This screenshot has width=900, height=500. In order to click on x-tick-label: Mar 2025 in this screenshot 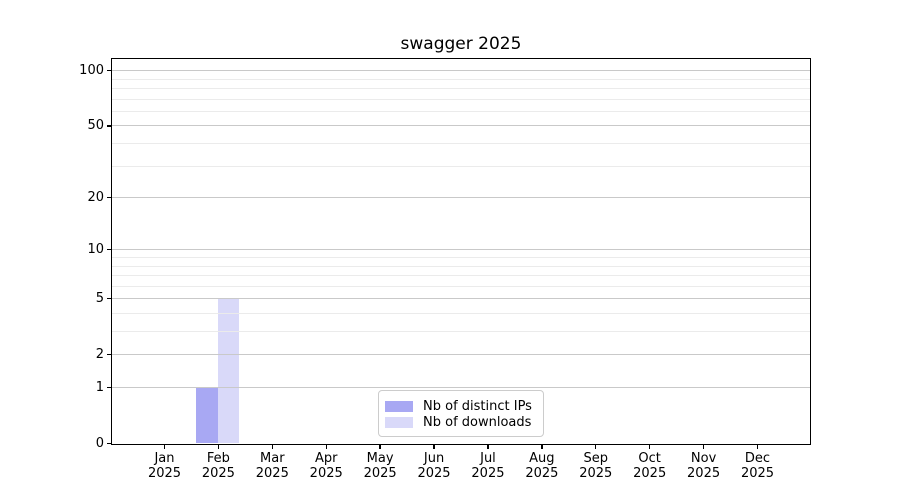, I will do `click(272, 466)`.